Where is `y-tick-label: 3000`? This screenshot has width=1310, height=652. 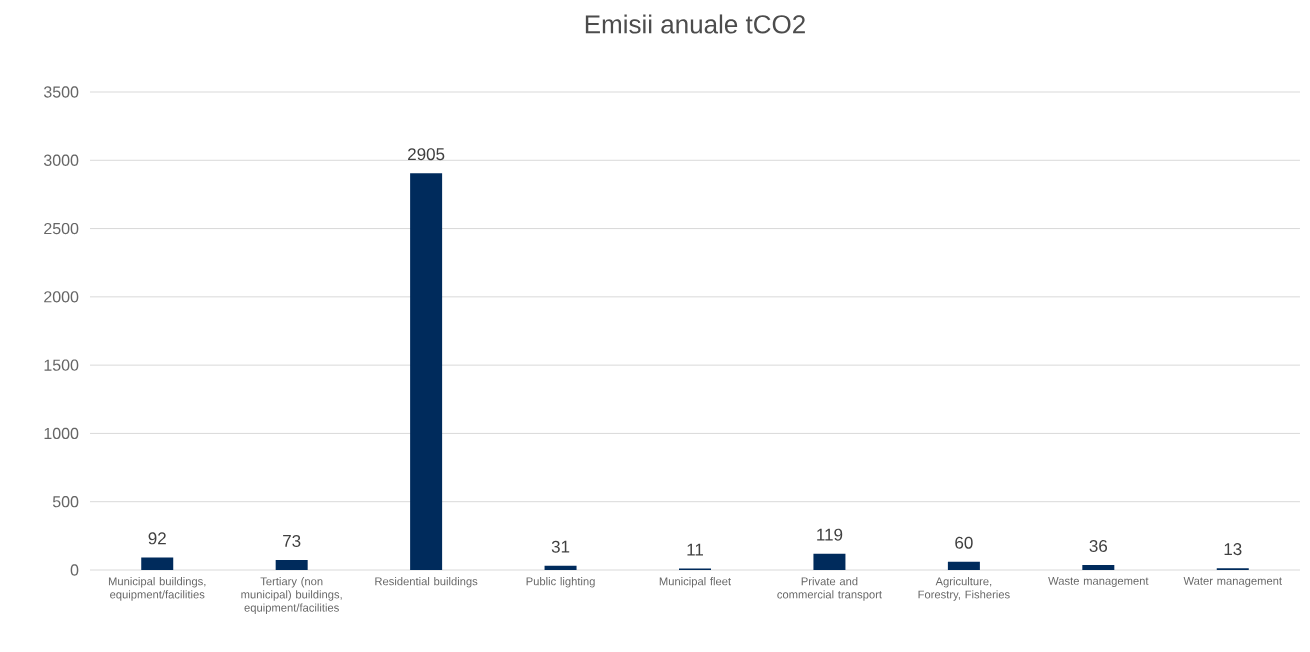 y-tick-label: 3000 is located at coordinates (61, 160).